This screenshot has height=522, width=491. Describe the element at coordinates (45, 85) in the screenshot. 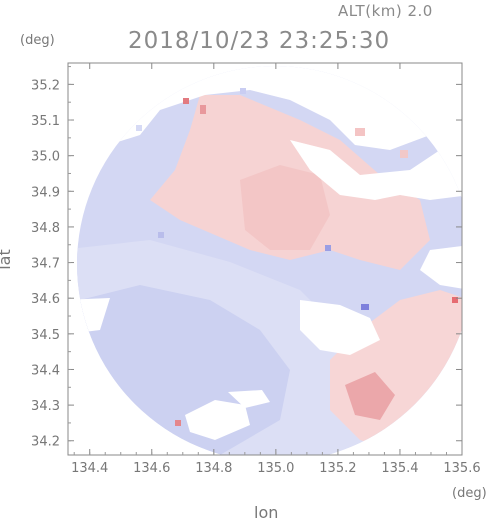

I see `y-tick-label: 35.2` at that location.